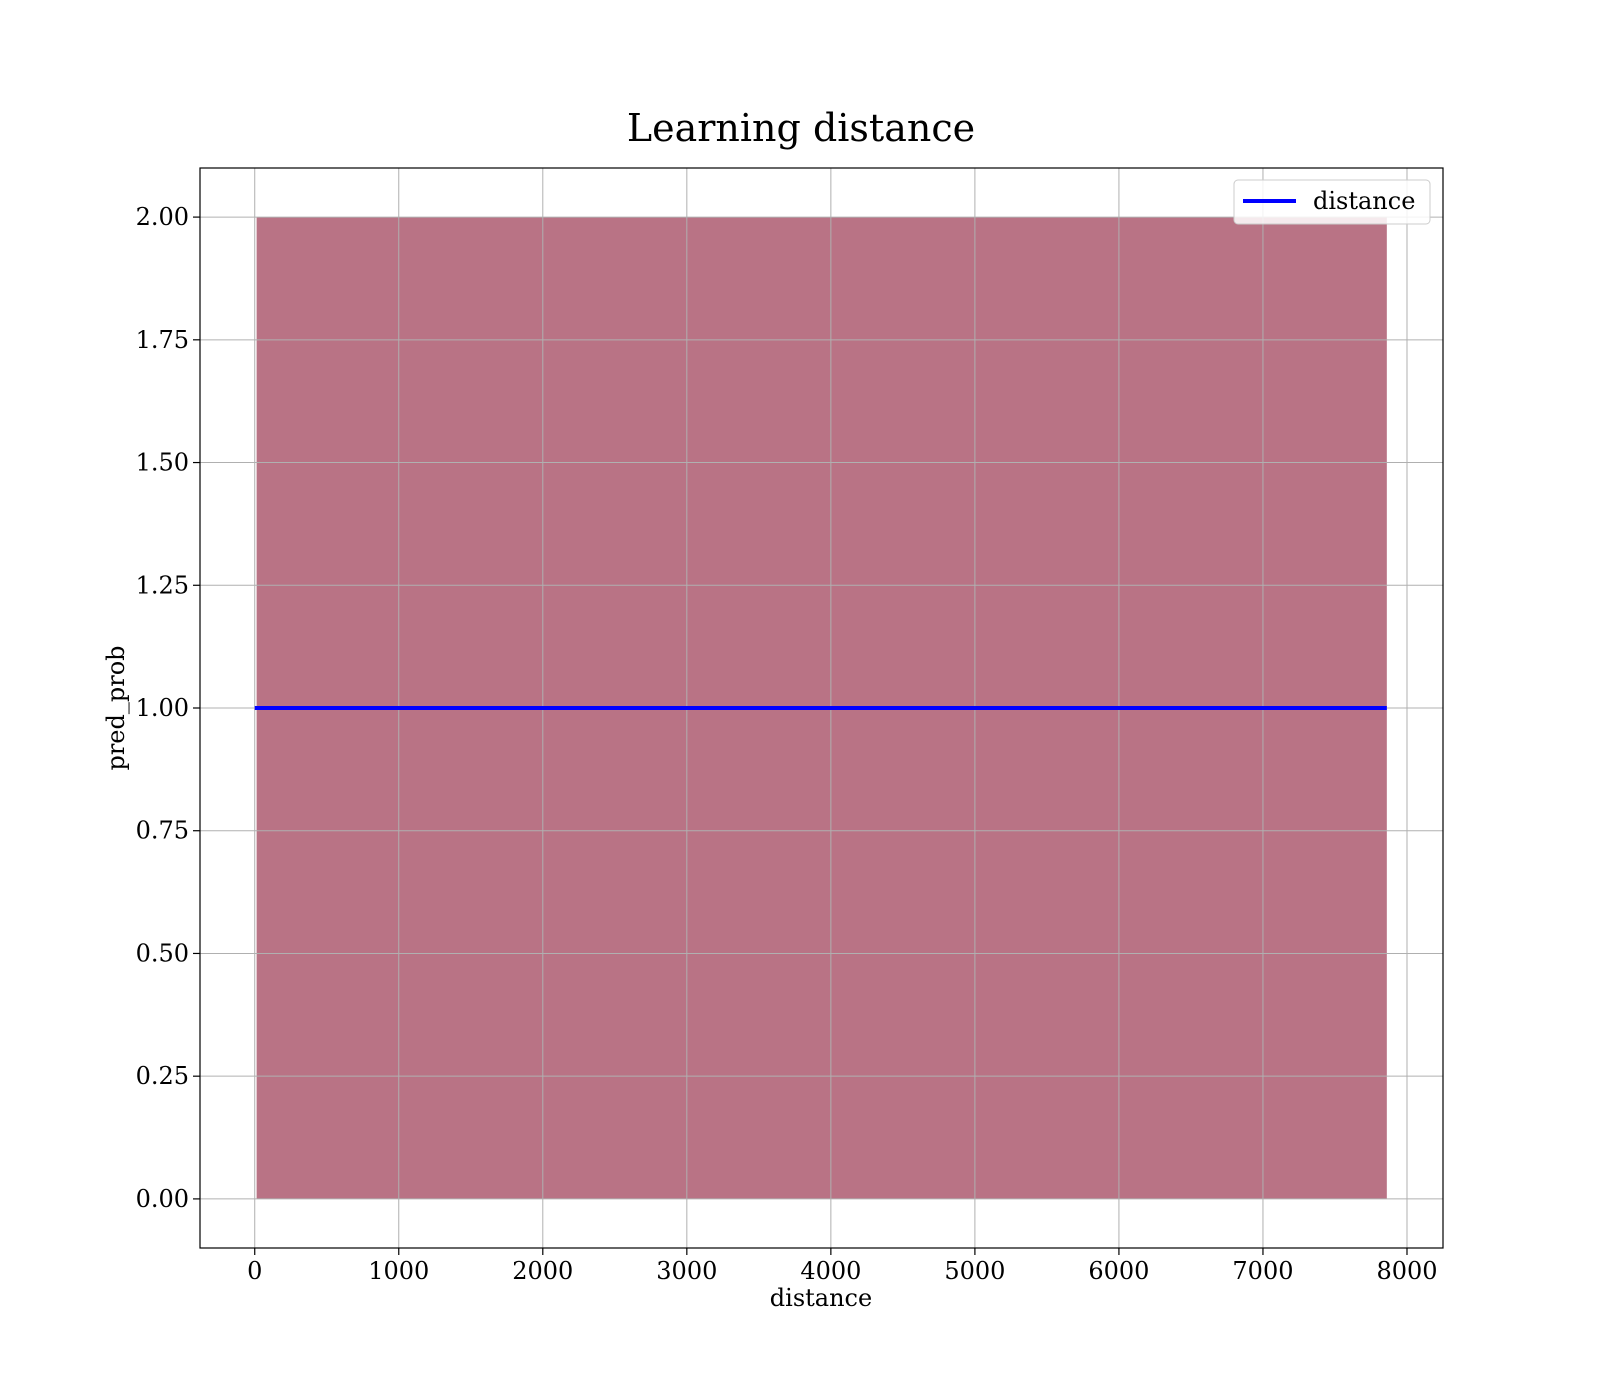 This screenshot has width=1600, height=1400. What do you see at coordinates (686, 1271) in the screenshot?
I see `x-tick-label-3000: 3000` at bounding box center [686, 1271].